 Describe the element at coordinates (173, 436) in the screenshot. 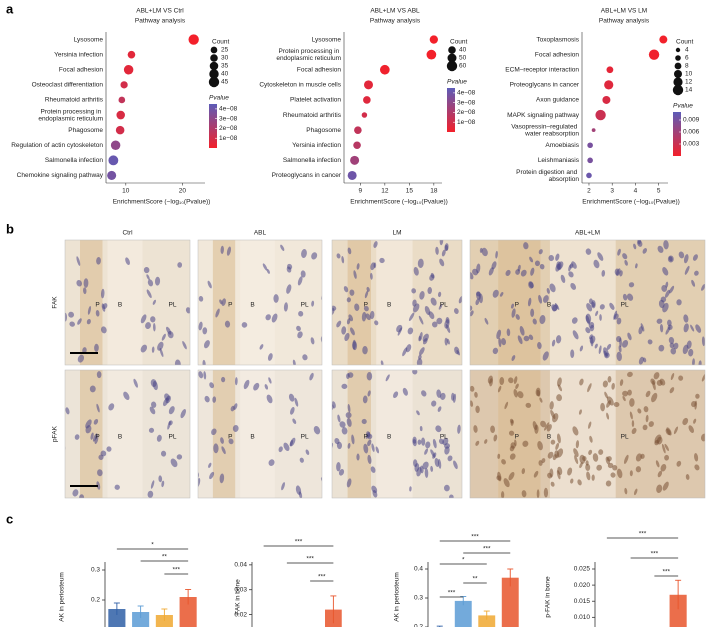

I see `region-label: PL` at that location.